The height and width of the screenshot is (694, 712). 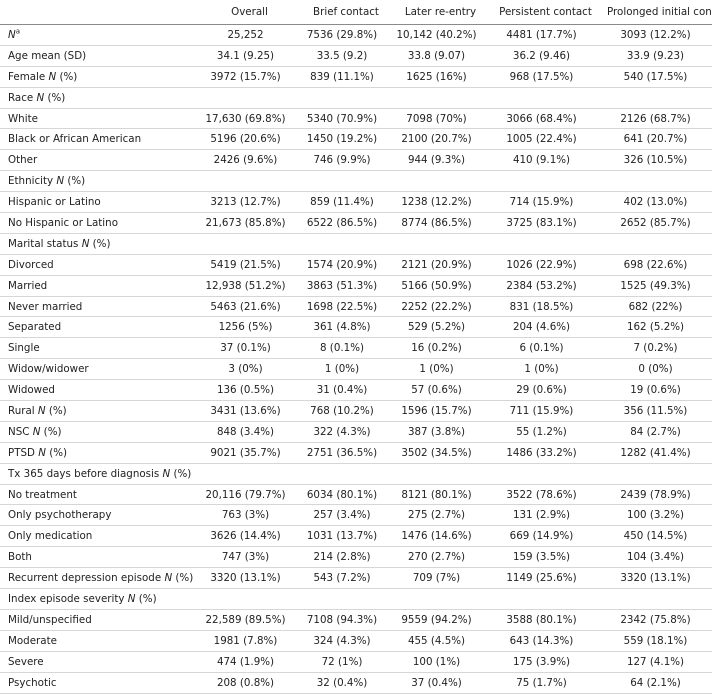 What do you see at coordinates (545, 12) in the screenshot?
I see `column-header: Persistent contact` at bounding box center [545, 12].